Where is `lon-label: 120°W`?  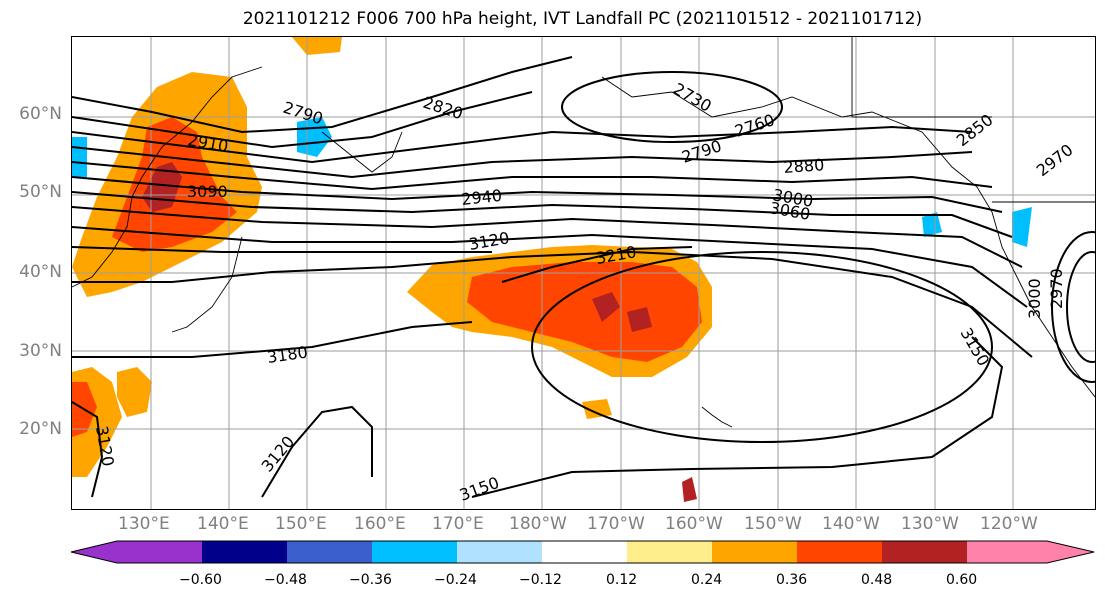
lon-label: 120°W is located at coordinates (1009, 524).